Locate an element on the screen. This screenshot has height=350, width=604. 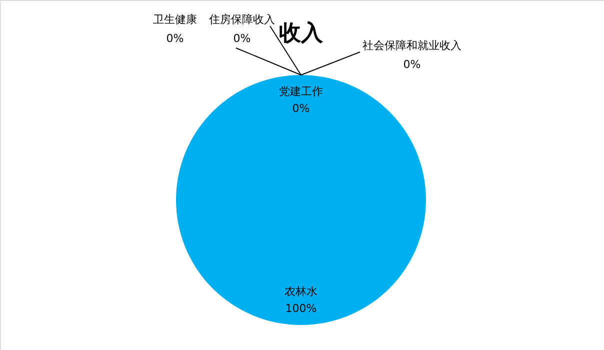
slice-label: 农林水 is located at coordinates (301, 291).